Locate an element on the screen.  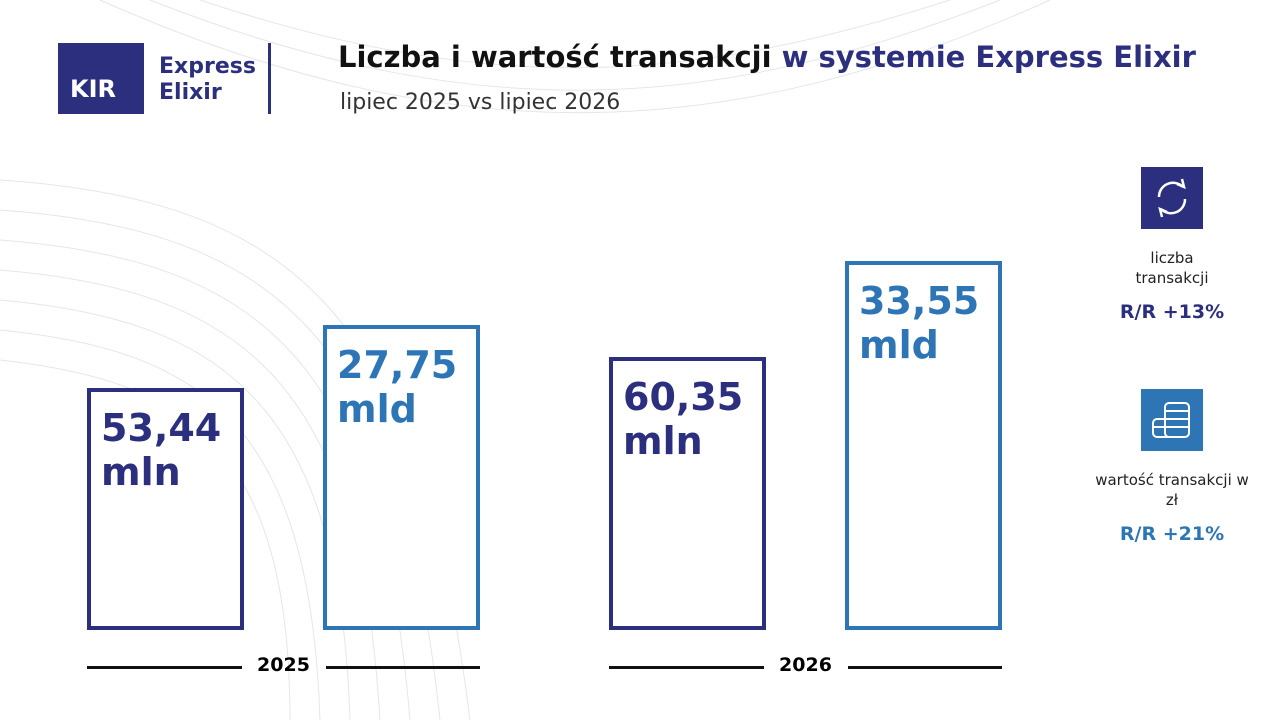
change-label: R/R +21% is located at coordinates (1172, 534).